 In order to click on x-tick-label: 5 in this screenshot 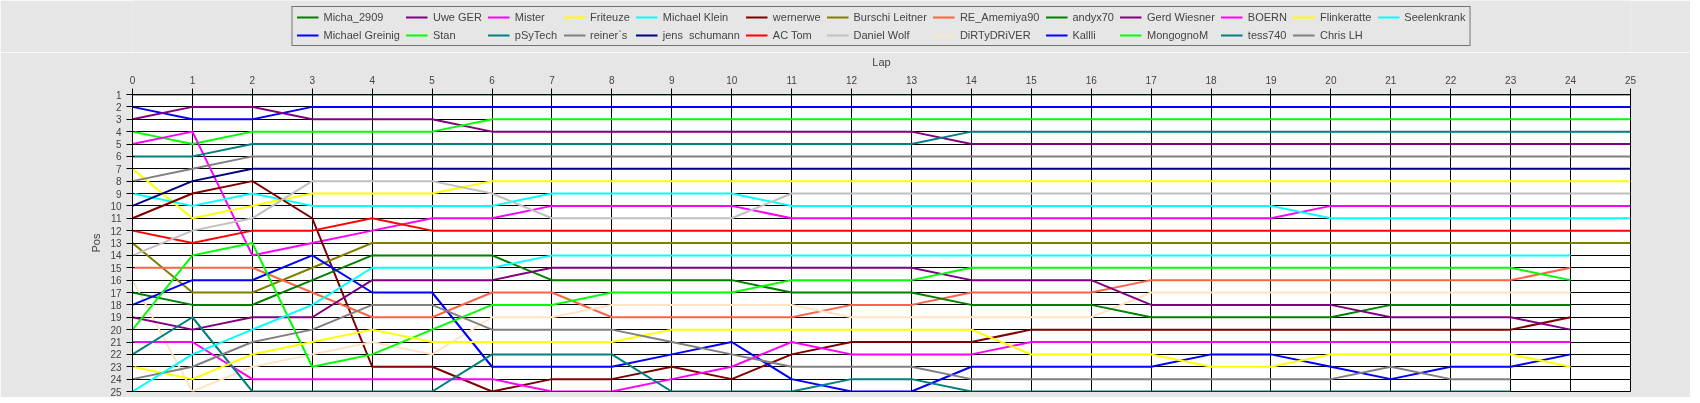, I will do `click(432, 80)`.